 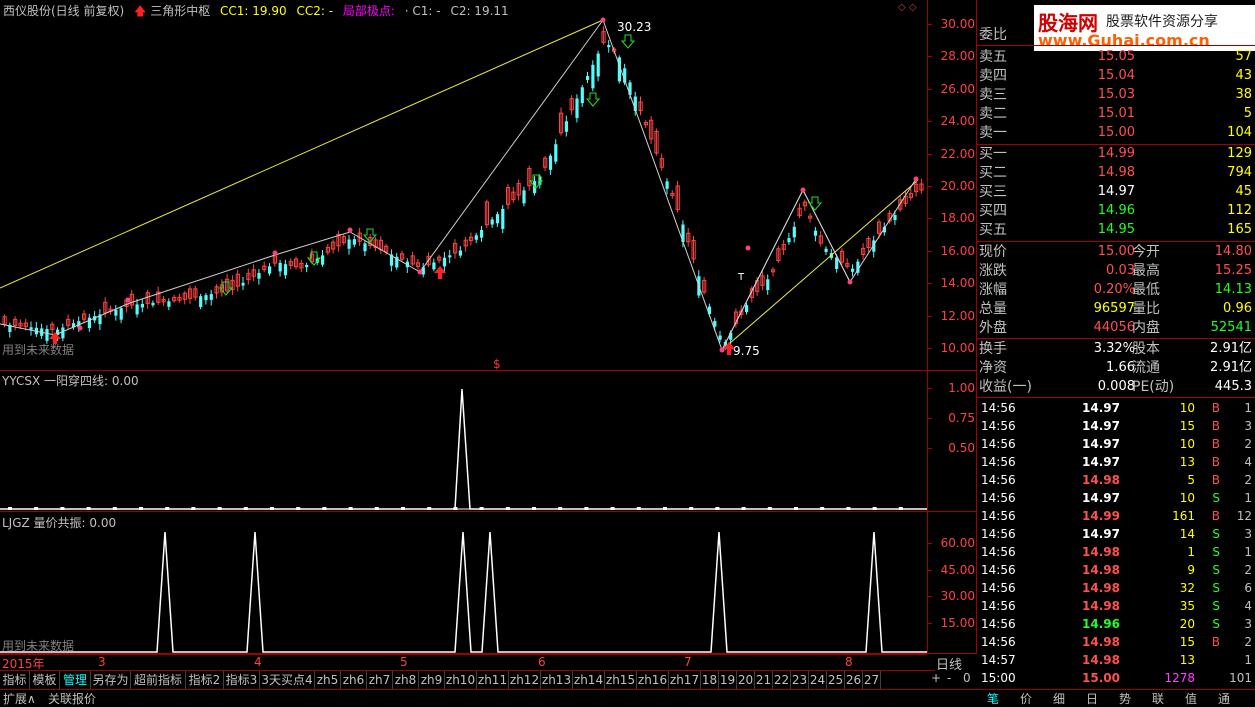 I want to click on ask-price: 15.03, so click(x=1116, y=94).